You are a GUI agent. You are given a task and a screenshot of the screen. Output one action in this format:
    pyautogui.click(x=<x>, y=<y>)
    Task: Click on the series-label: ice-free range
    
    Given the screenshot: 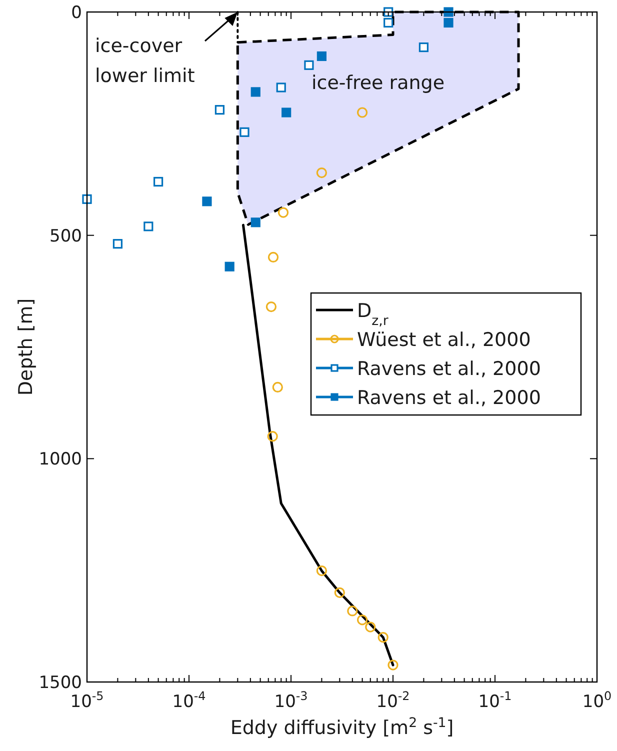 What is the action you would take?
    pyautogui.click(x=378, y=83)
    